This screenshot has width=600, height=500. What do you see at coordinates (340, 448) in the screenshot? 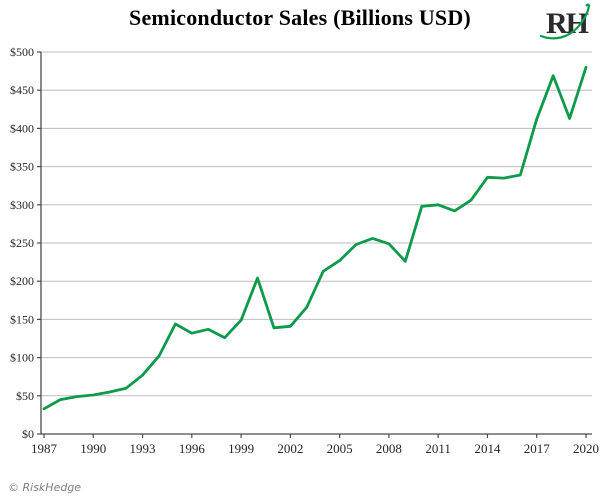
I see `x-tick-label: 2005` at bounding box center [340, 448].